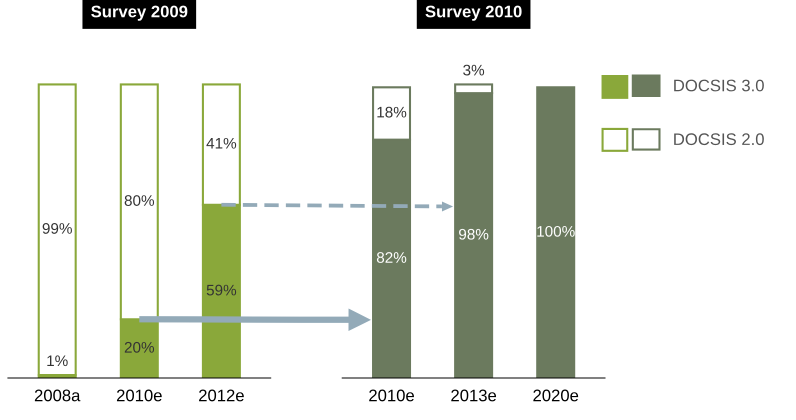 The height and width of the screenshot is (420, 796). I want to click on data-label: 20%, so click(139, 347).